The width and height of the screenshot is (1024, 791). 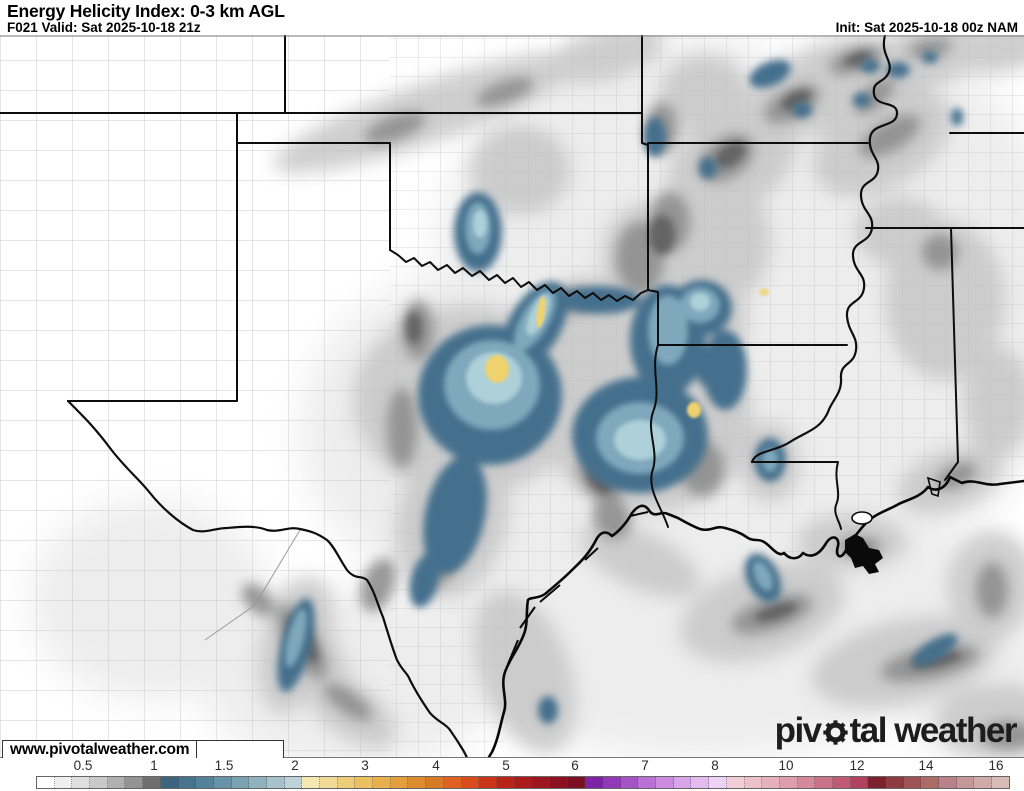 I want to click on logo-text-left: piv, so click(x=798, y=730).